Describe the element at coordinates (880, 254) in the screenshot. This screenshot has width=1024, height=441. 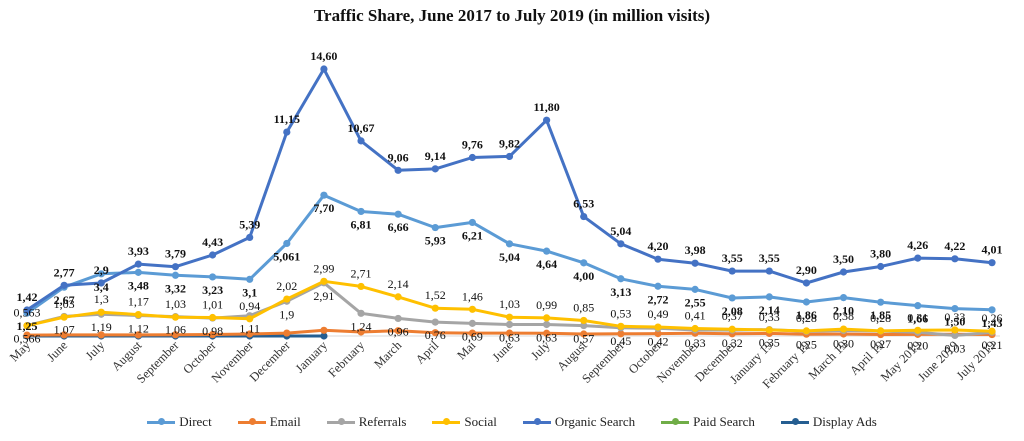
I see `data-label-organic-search: 3,80` at that location.